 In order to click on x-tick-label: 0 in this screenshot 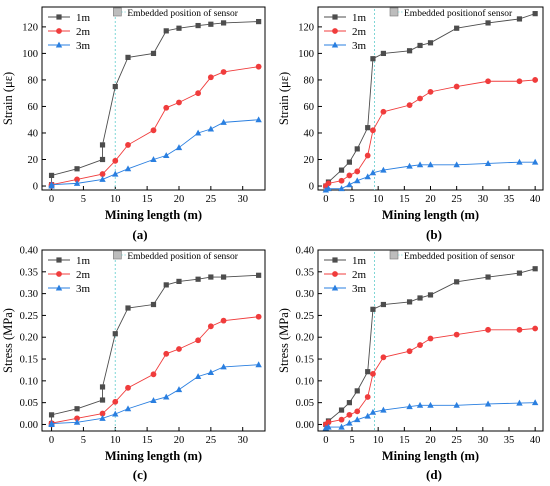, I will do `click(325, 440)`.